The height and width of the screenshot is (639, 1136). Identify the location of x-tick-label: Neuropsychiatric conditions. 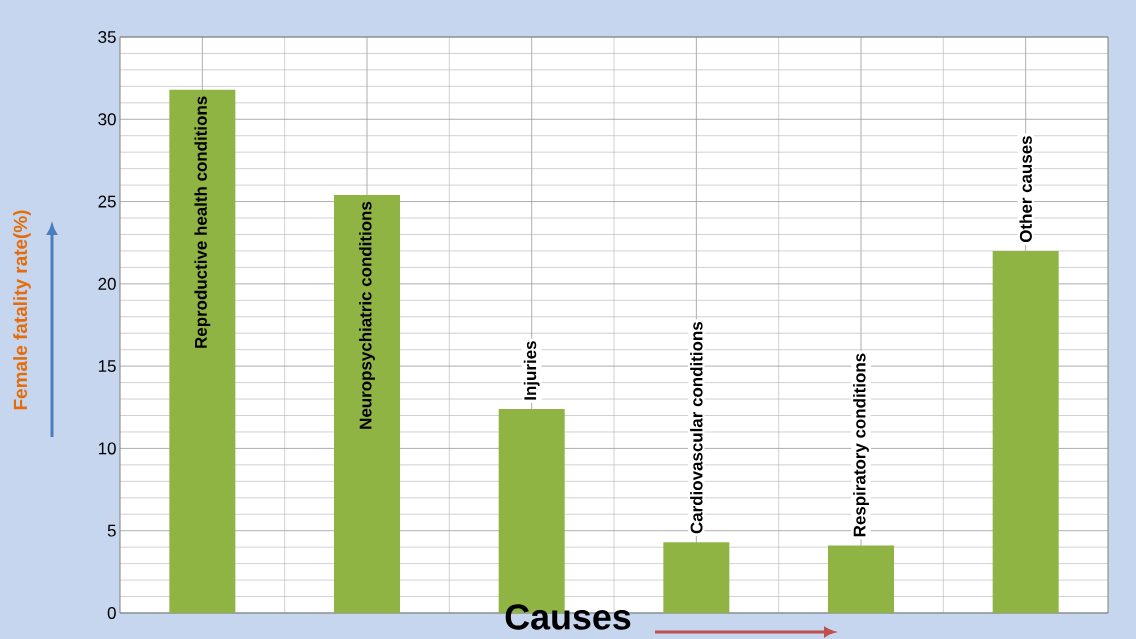
(367, 315).